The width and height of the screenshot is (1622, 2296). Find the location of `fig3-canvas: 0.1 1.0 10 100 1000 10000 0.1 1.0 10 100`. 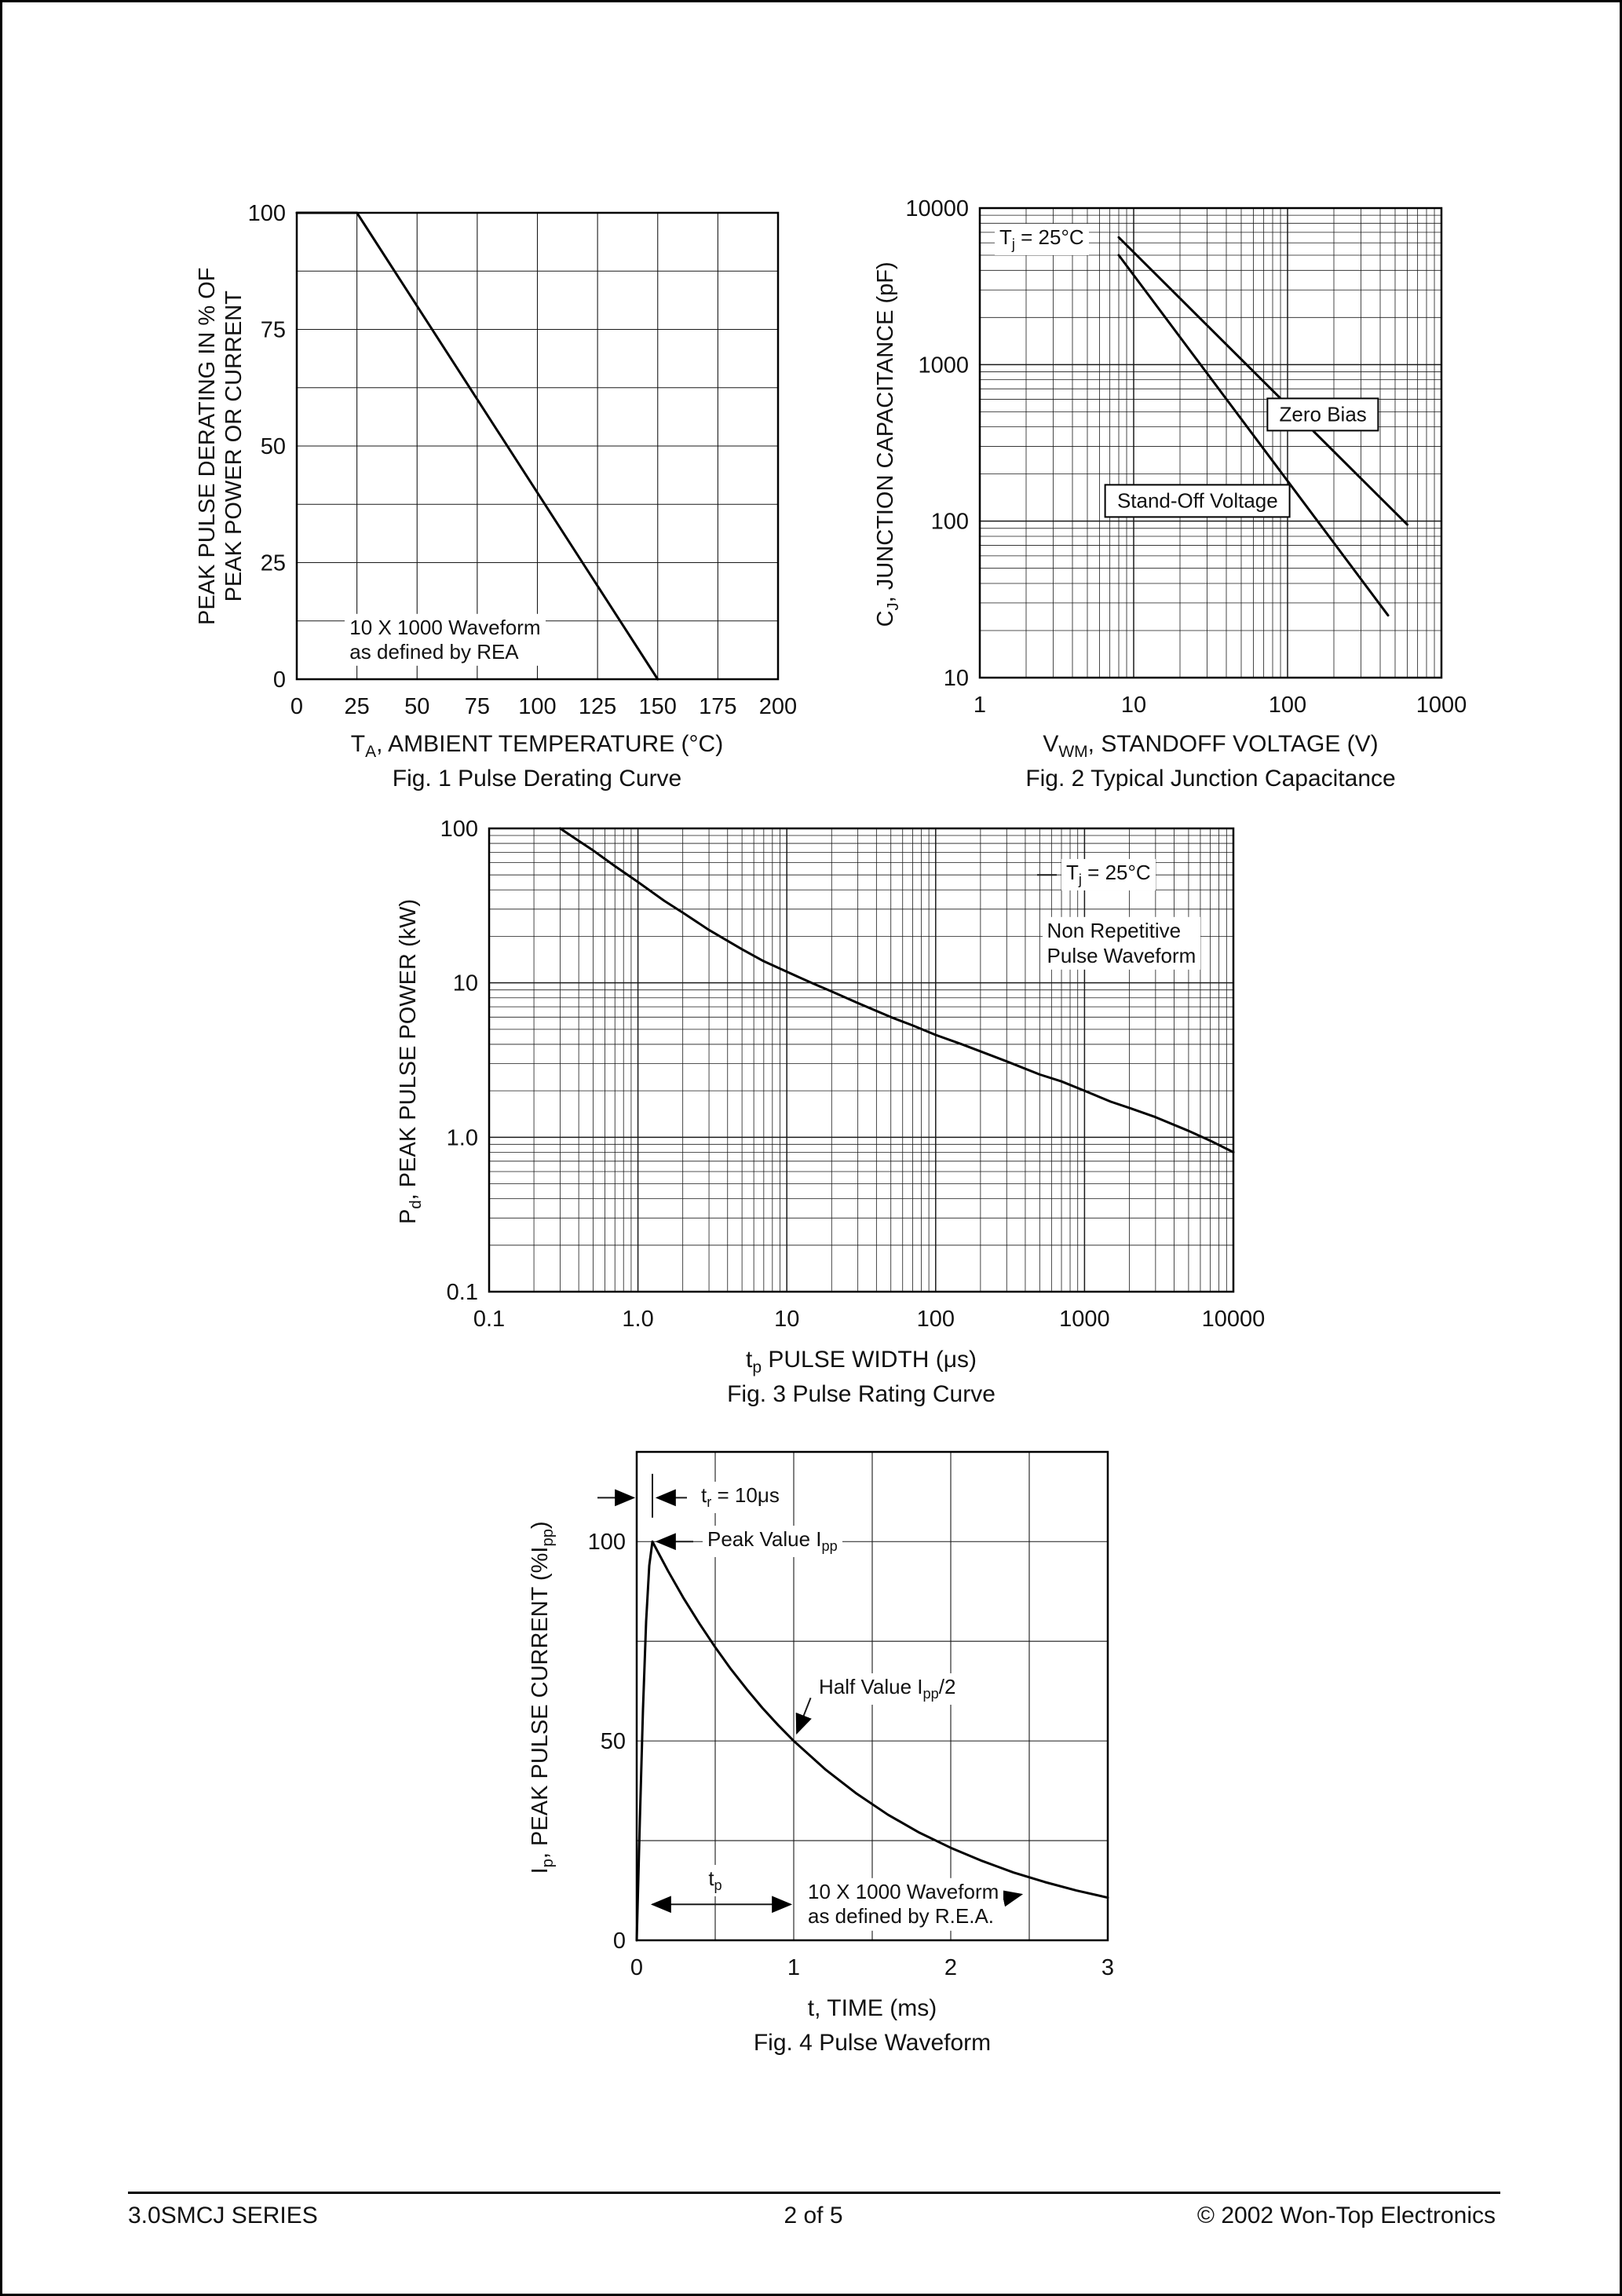

fig3-canvas: 0.1 1.0 10 100 1000 10000 0.1 1.0 10 100 is located at coordinates (853, 1074).